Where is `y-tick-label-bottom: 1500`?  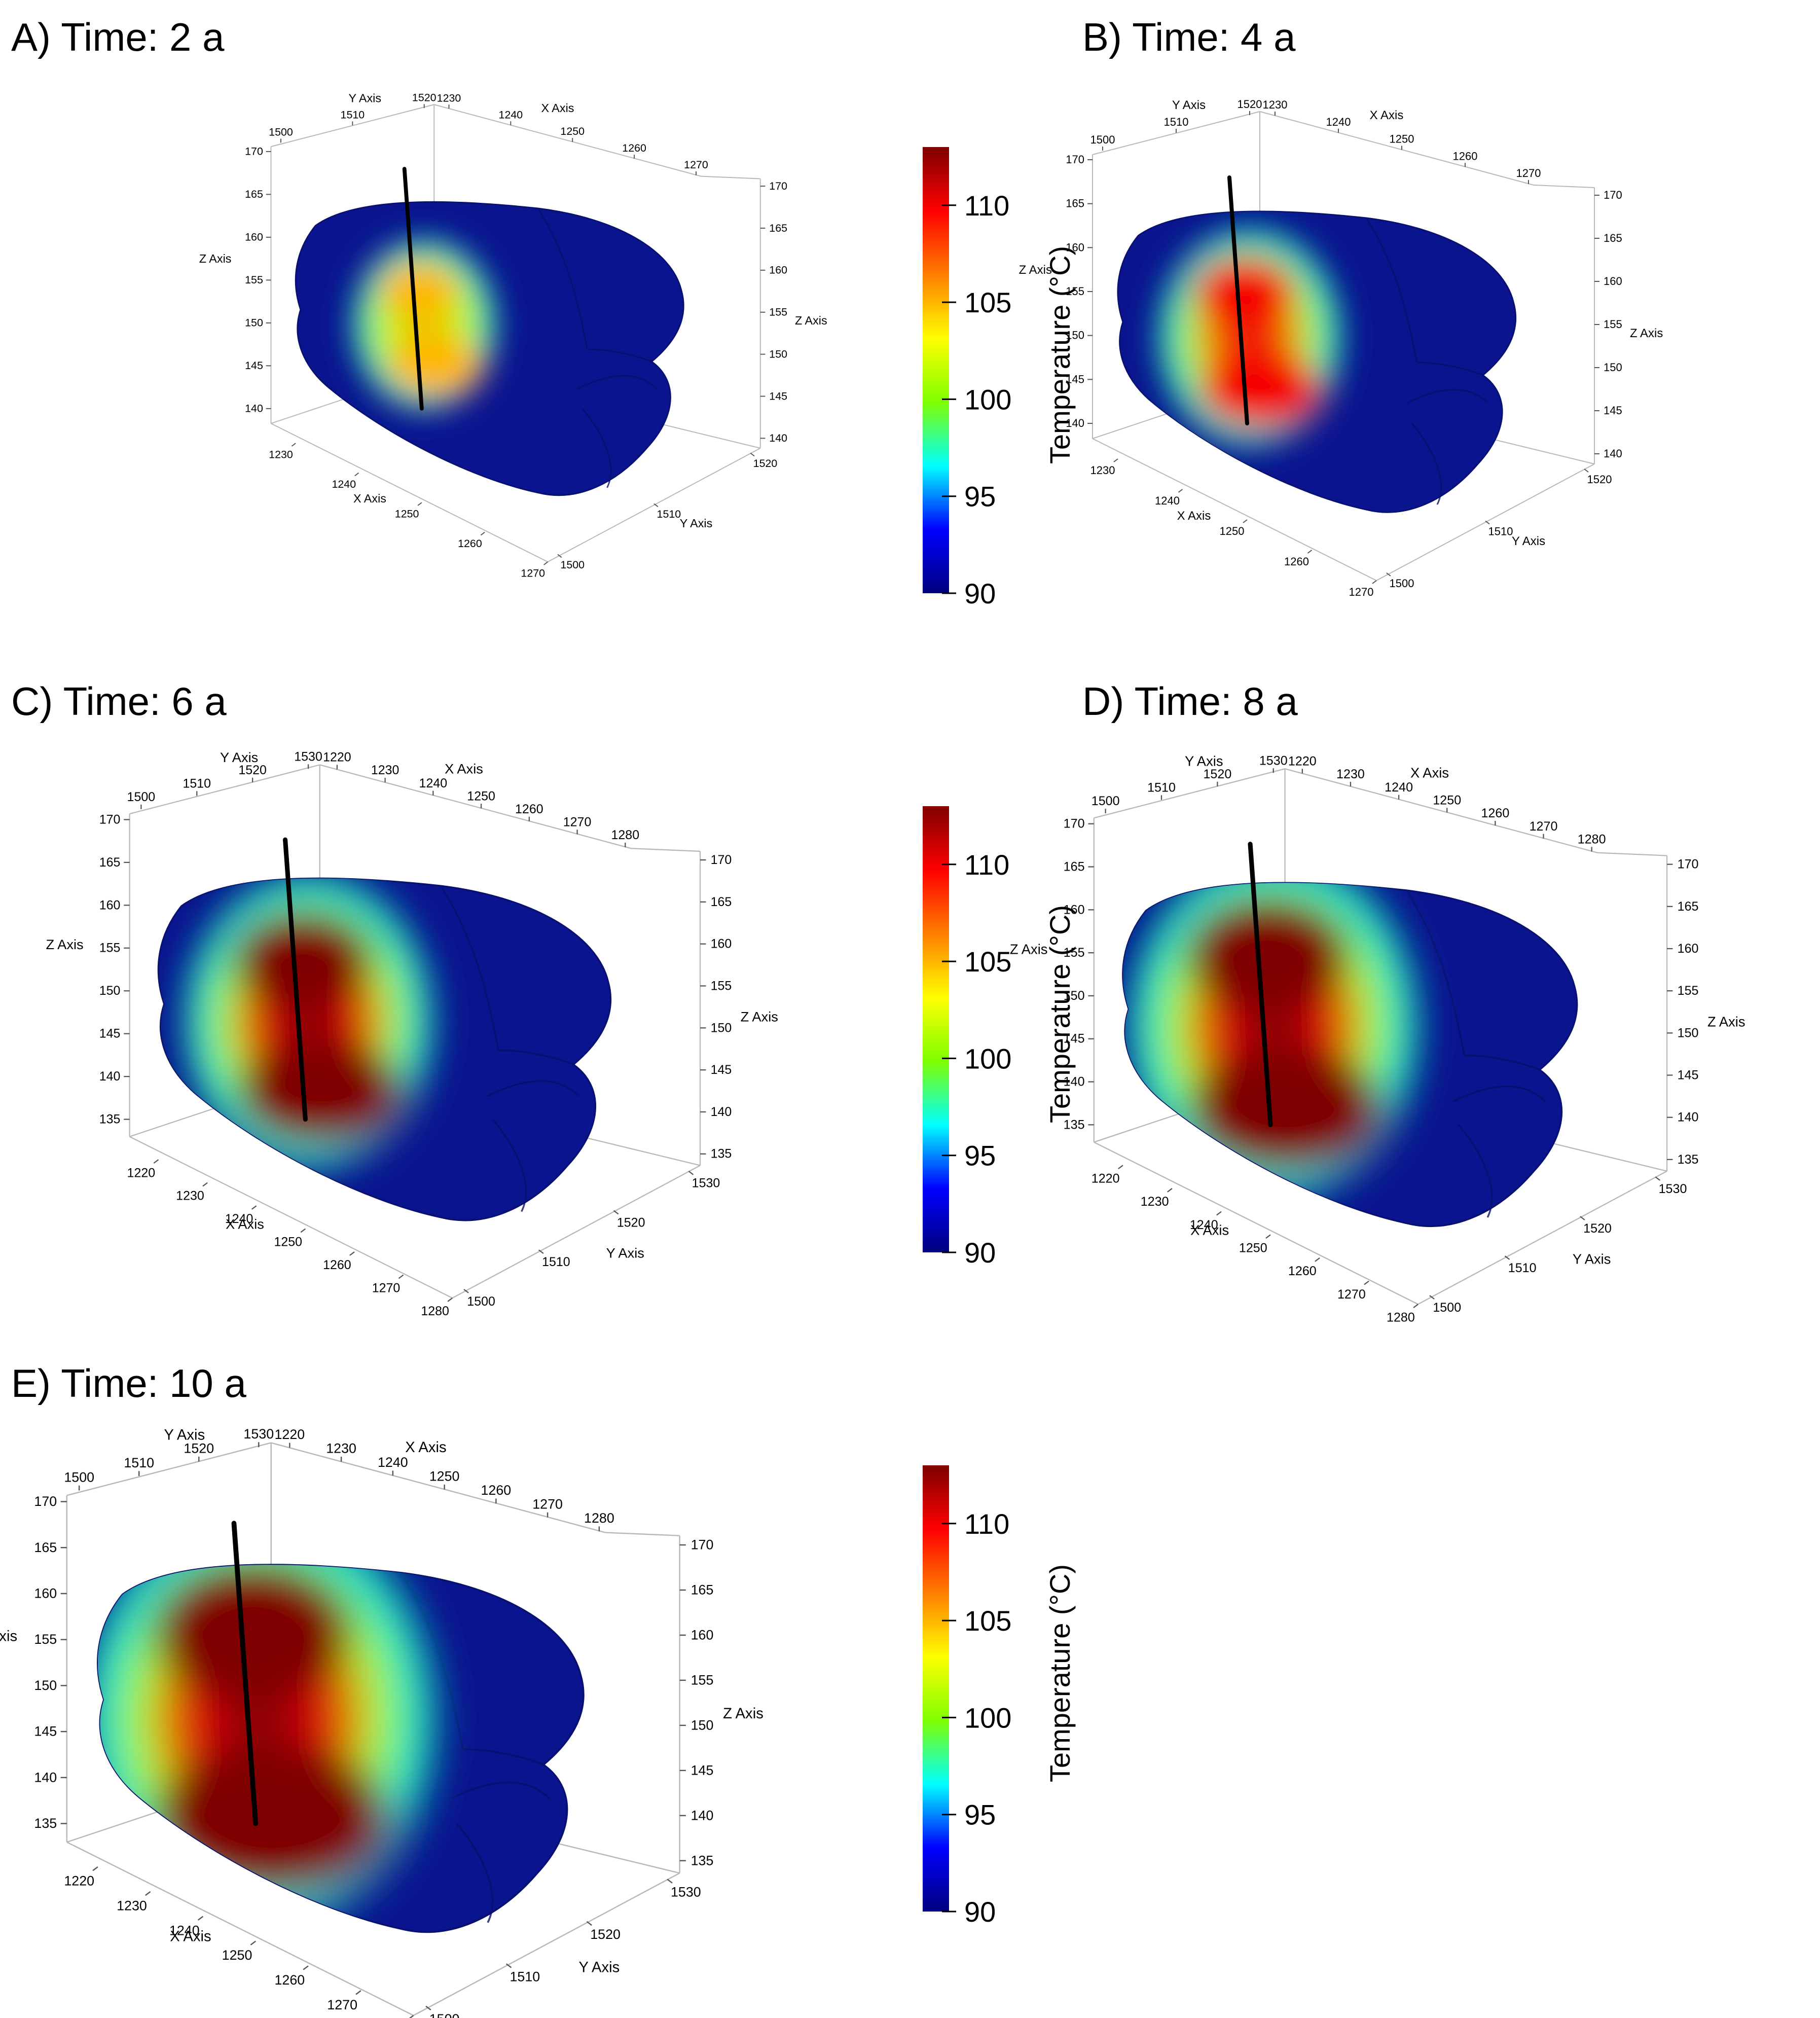 y-tick-label-bottom: 1500 is located at coordinates (1447, 1308).